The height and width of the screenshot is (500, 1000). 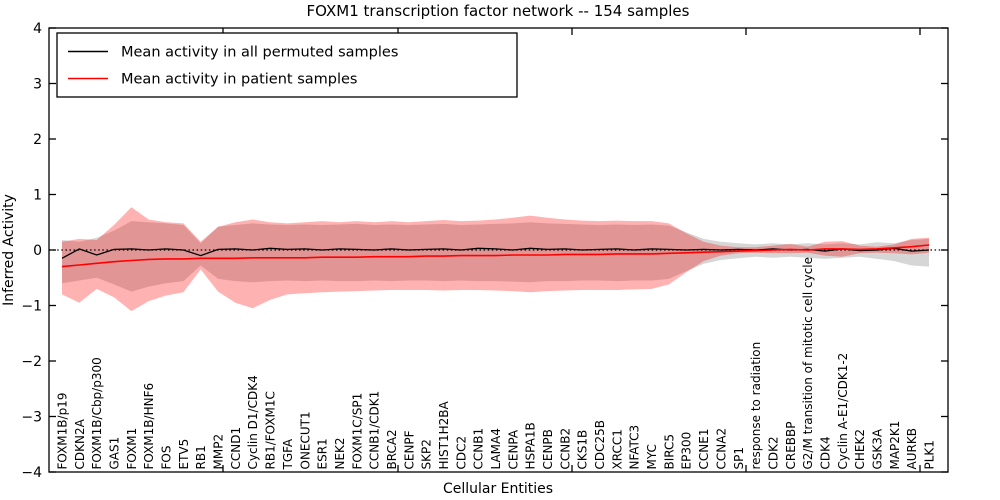 I want to click on x-category-label: XRCC1, so click(x=617, y=449).